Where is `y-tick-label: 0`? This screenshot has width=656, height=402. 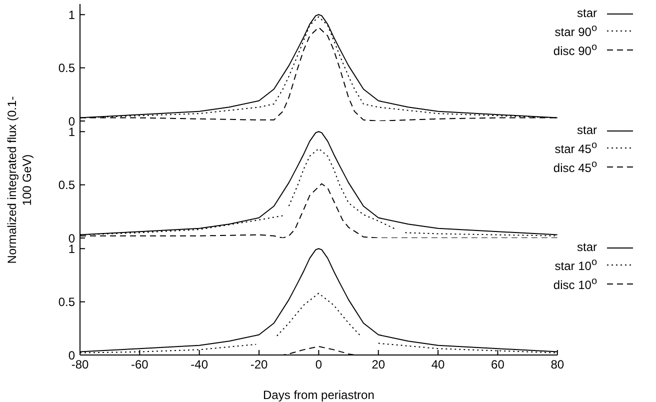
y-tick-label: 0 is located at coordinates (72, 355).